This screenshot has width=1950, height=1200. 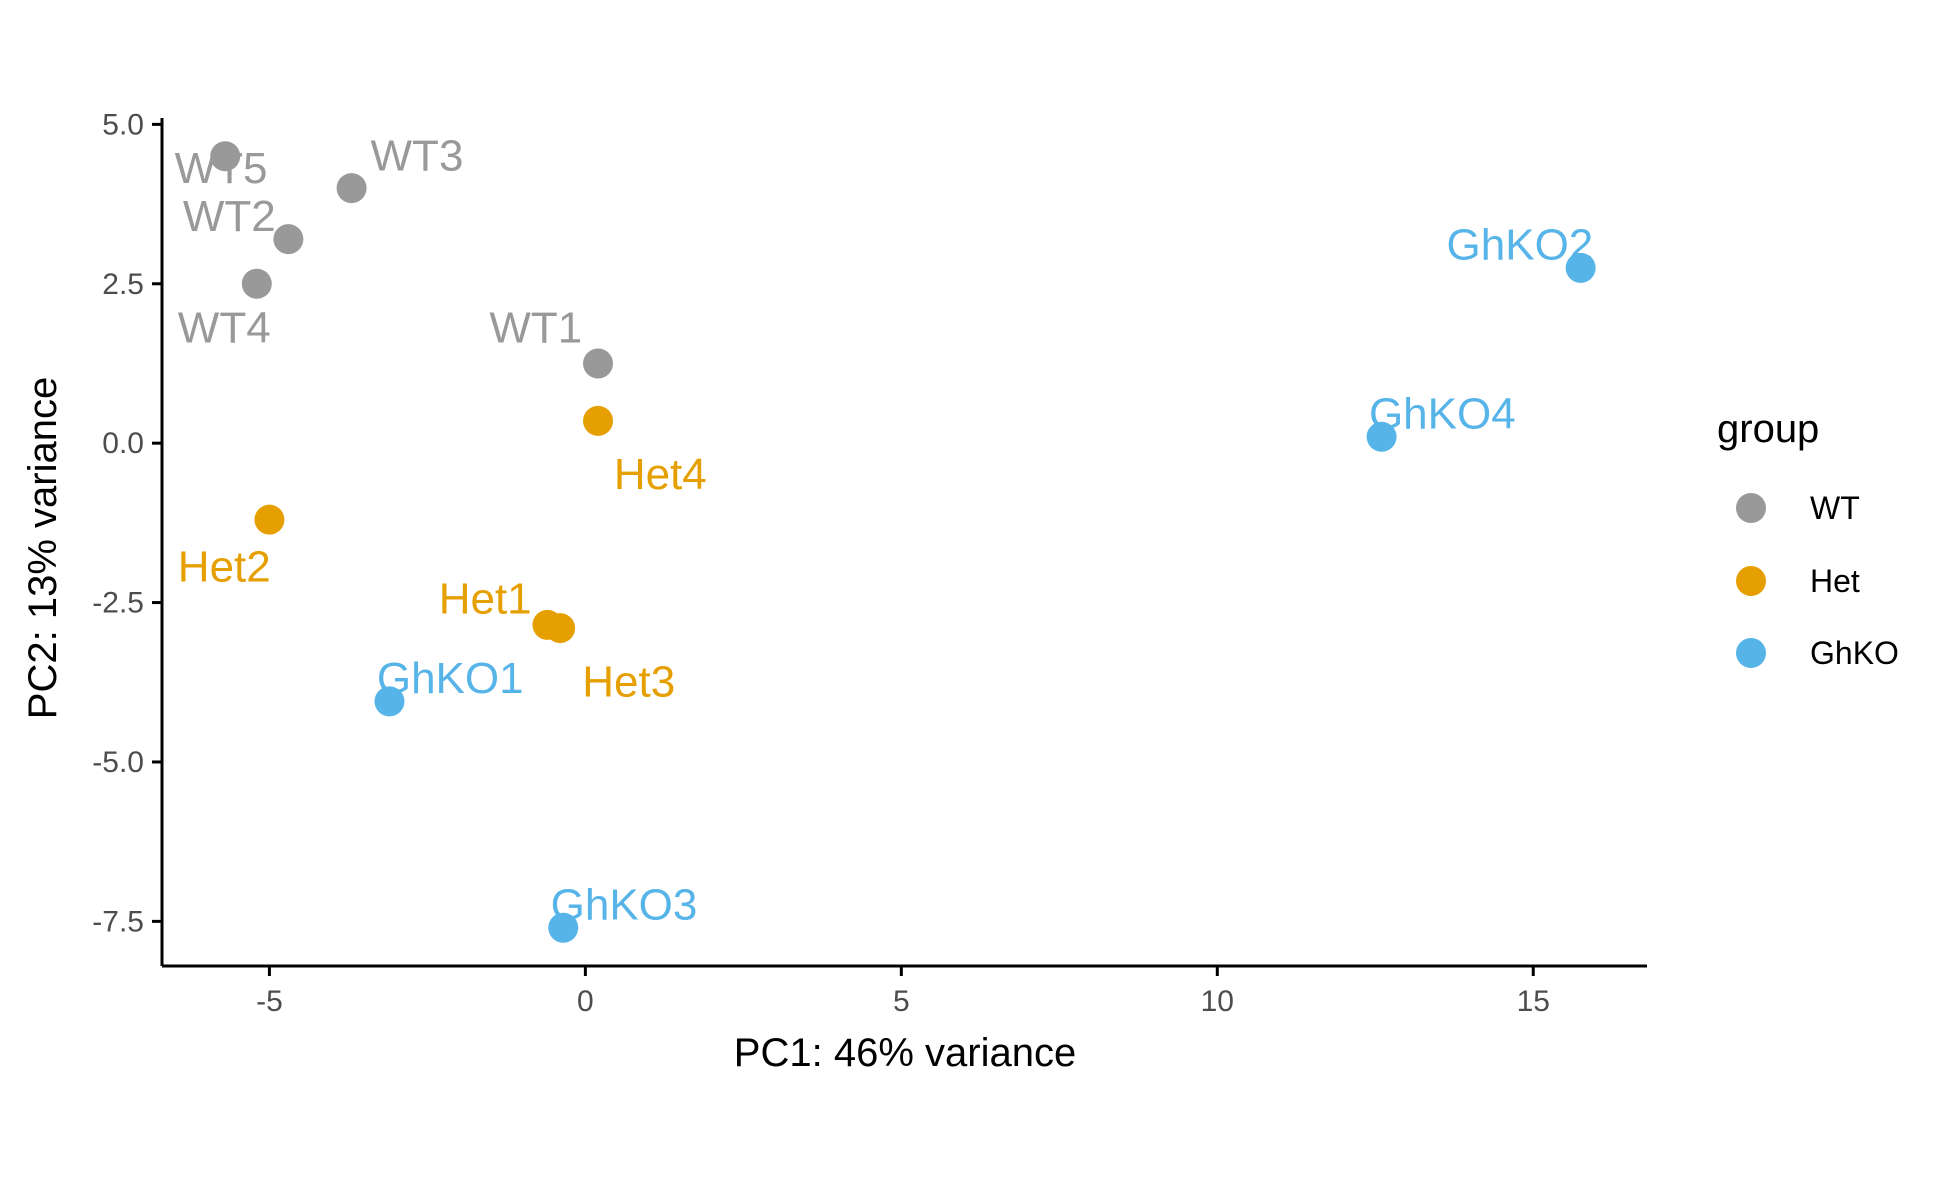 I want to click on legend-key-ghko, so click(x=1751, y=653).